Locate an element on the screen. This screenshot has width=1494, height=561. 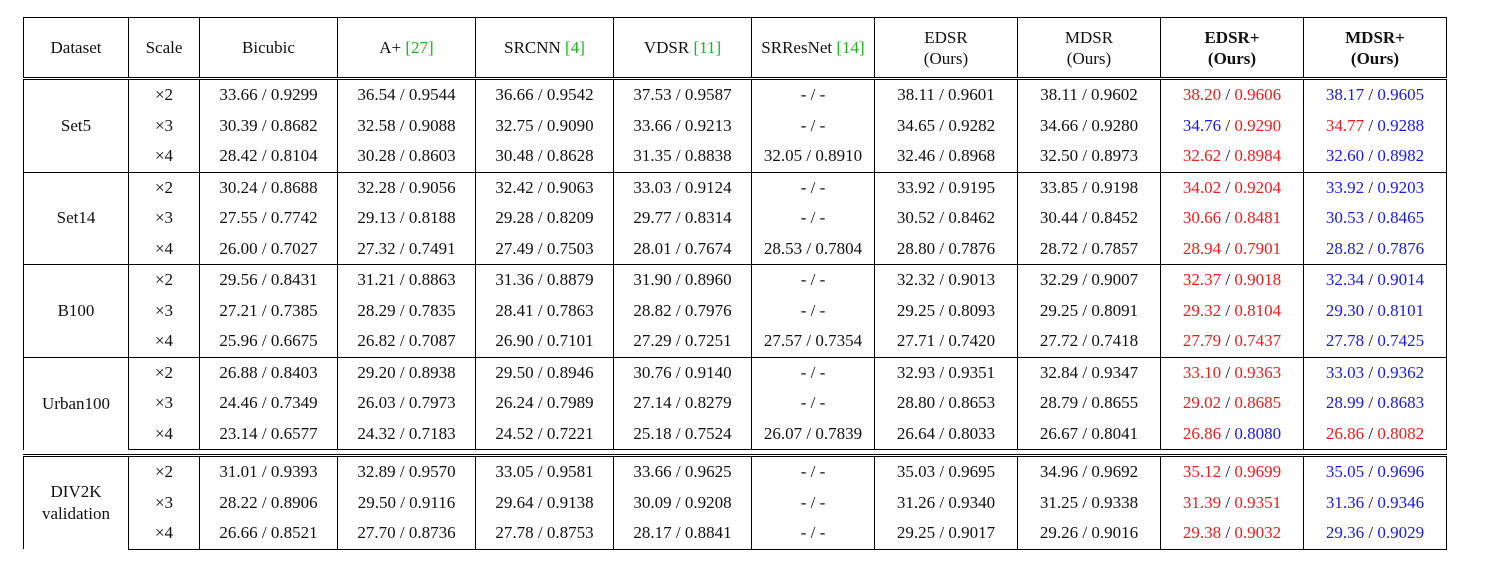
metric-cell: 38.11 / 0.9601 is located at coordinates (946, 94).